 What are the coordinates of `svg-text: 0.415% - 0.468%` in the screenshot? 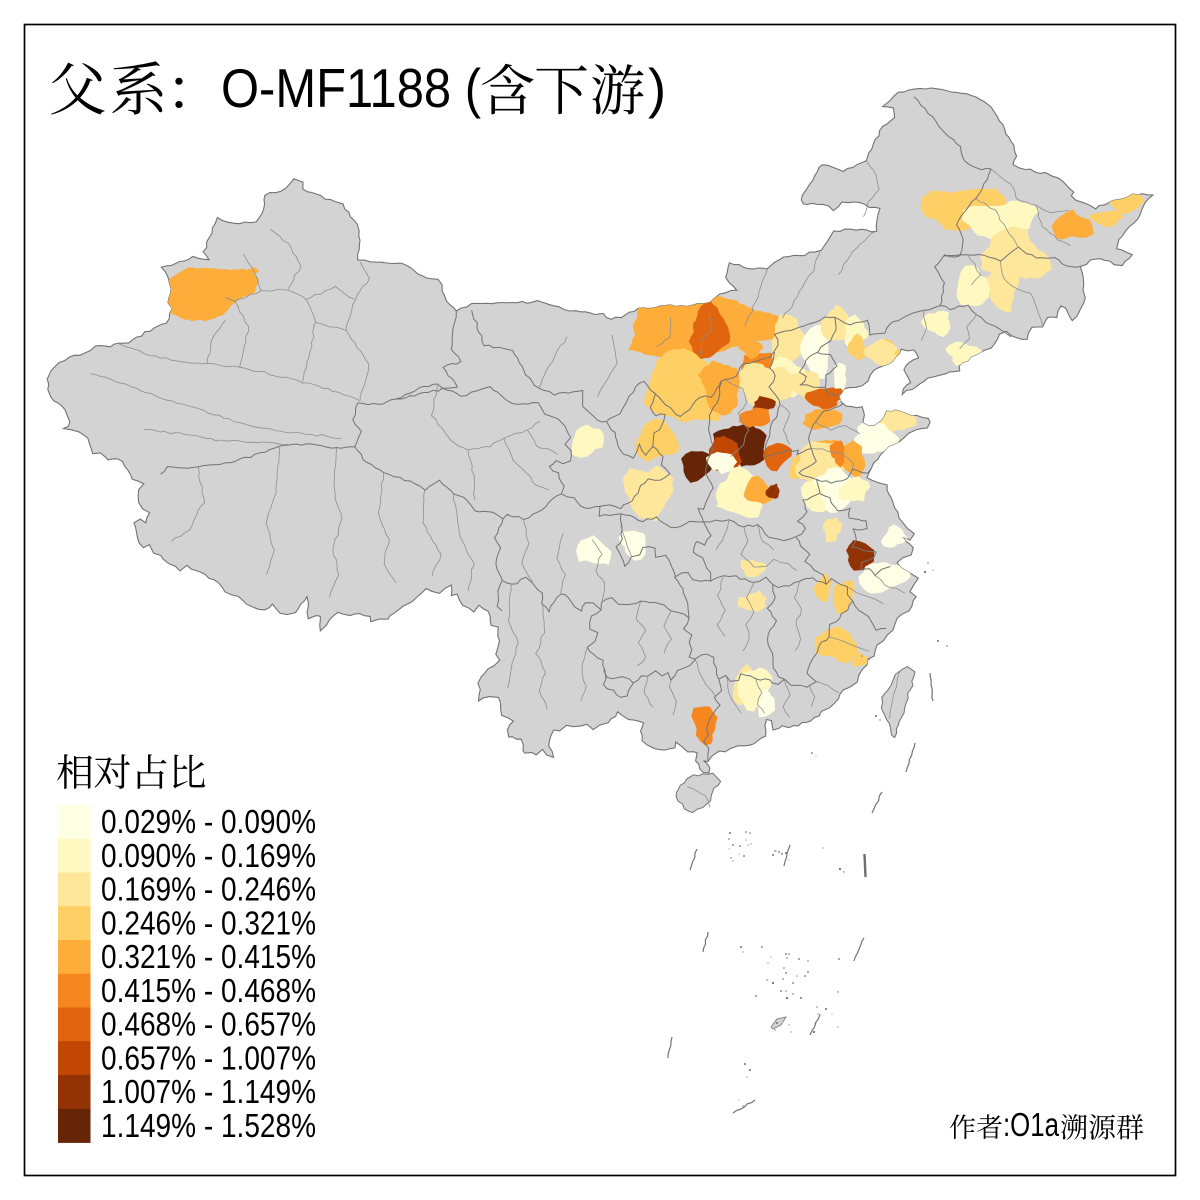 It's located at (208, 990).